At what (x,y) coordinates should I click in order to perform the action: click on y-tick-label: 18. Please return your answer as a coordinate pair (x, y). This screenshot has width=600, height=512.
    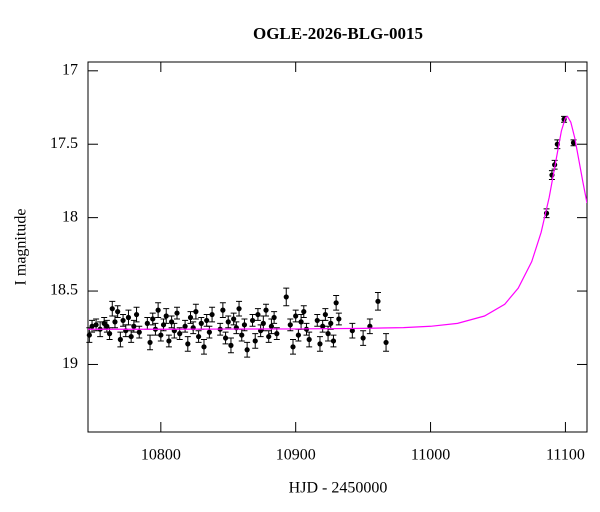
    Looking at the image, I should click on (70, 216).